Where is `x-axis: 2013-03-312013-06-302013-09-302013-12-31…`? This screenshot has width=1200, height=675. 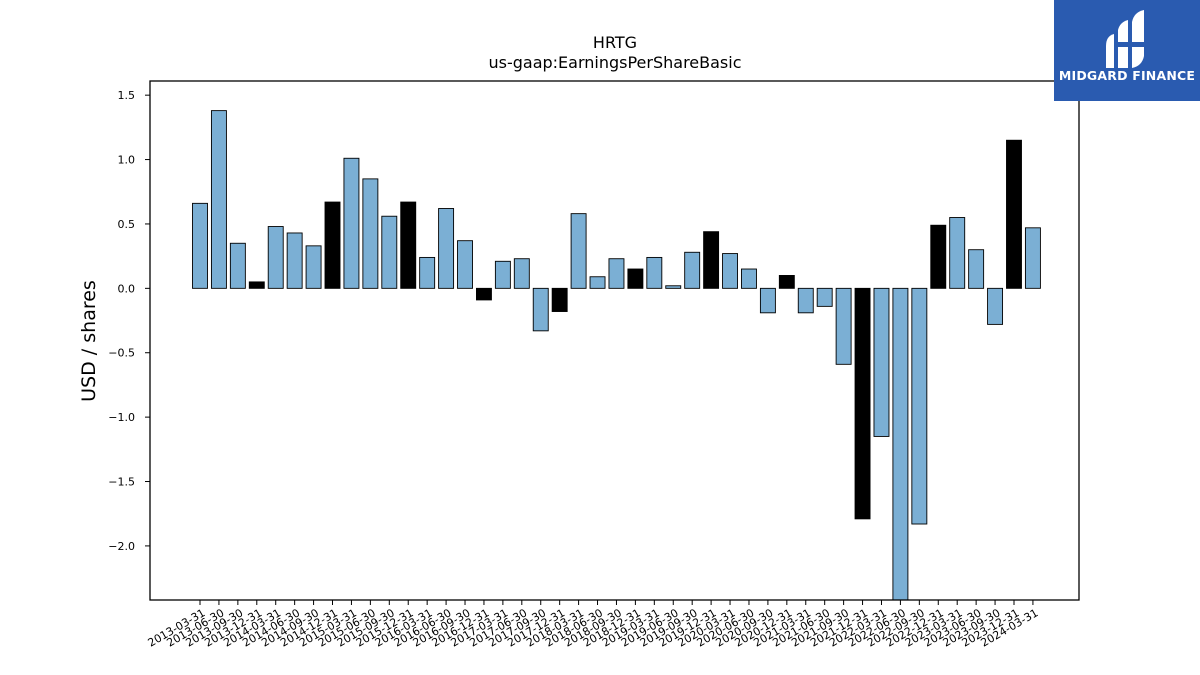
x-axis: 2013-03-312013-06-302013-09-302013-12-31… is located at coordinates (593, 625).